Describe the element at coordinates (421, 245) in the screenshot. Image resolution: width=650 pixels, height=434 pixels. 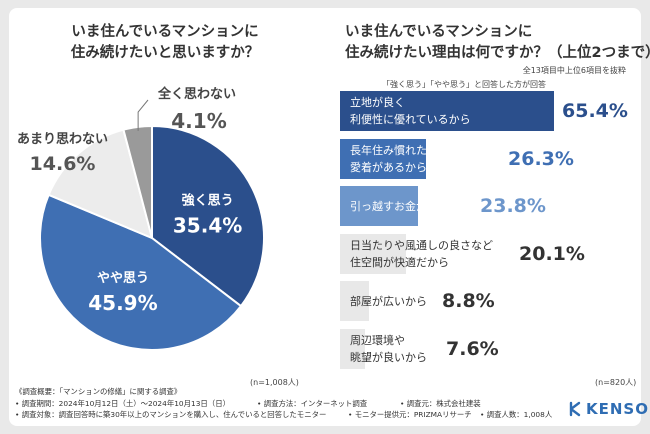
I see `bar-label-line: 日当たりや風通しの良さなど` at that location.